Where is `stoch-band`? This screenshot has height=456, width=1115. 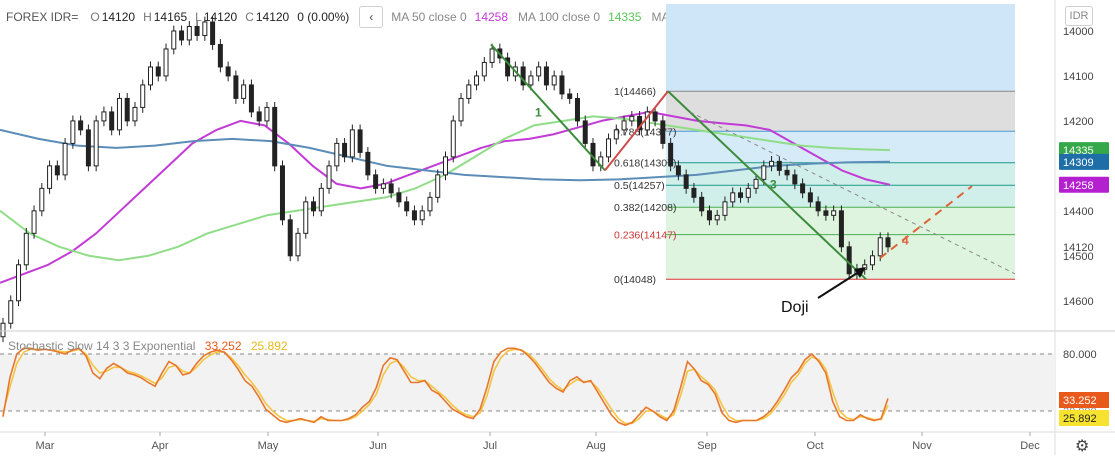 stoch-band is located at coordinates (527, 382).